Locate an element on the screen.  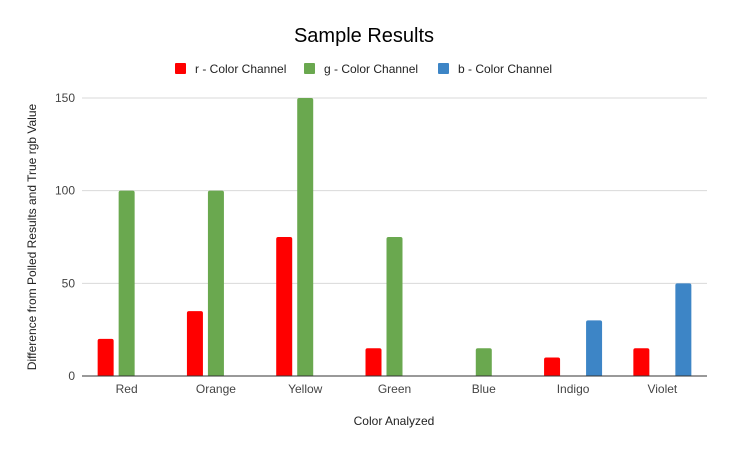
x-tick-label: Violet is located at coordinates (662, 389).